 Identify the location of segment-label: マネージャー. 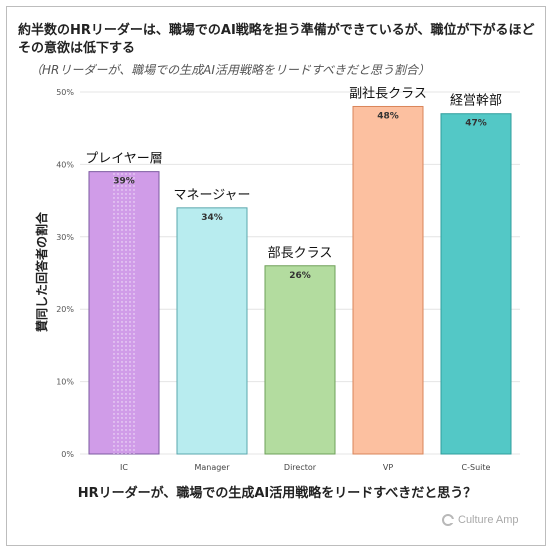
(211, 195).